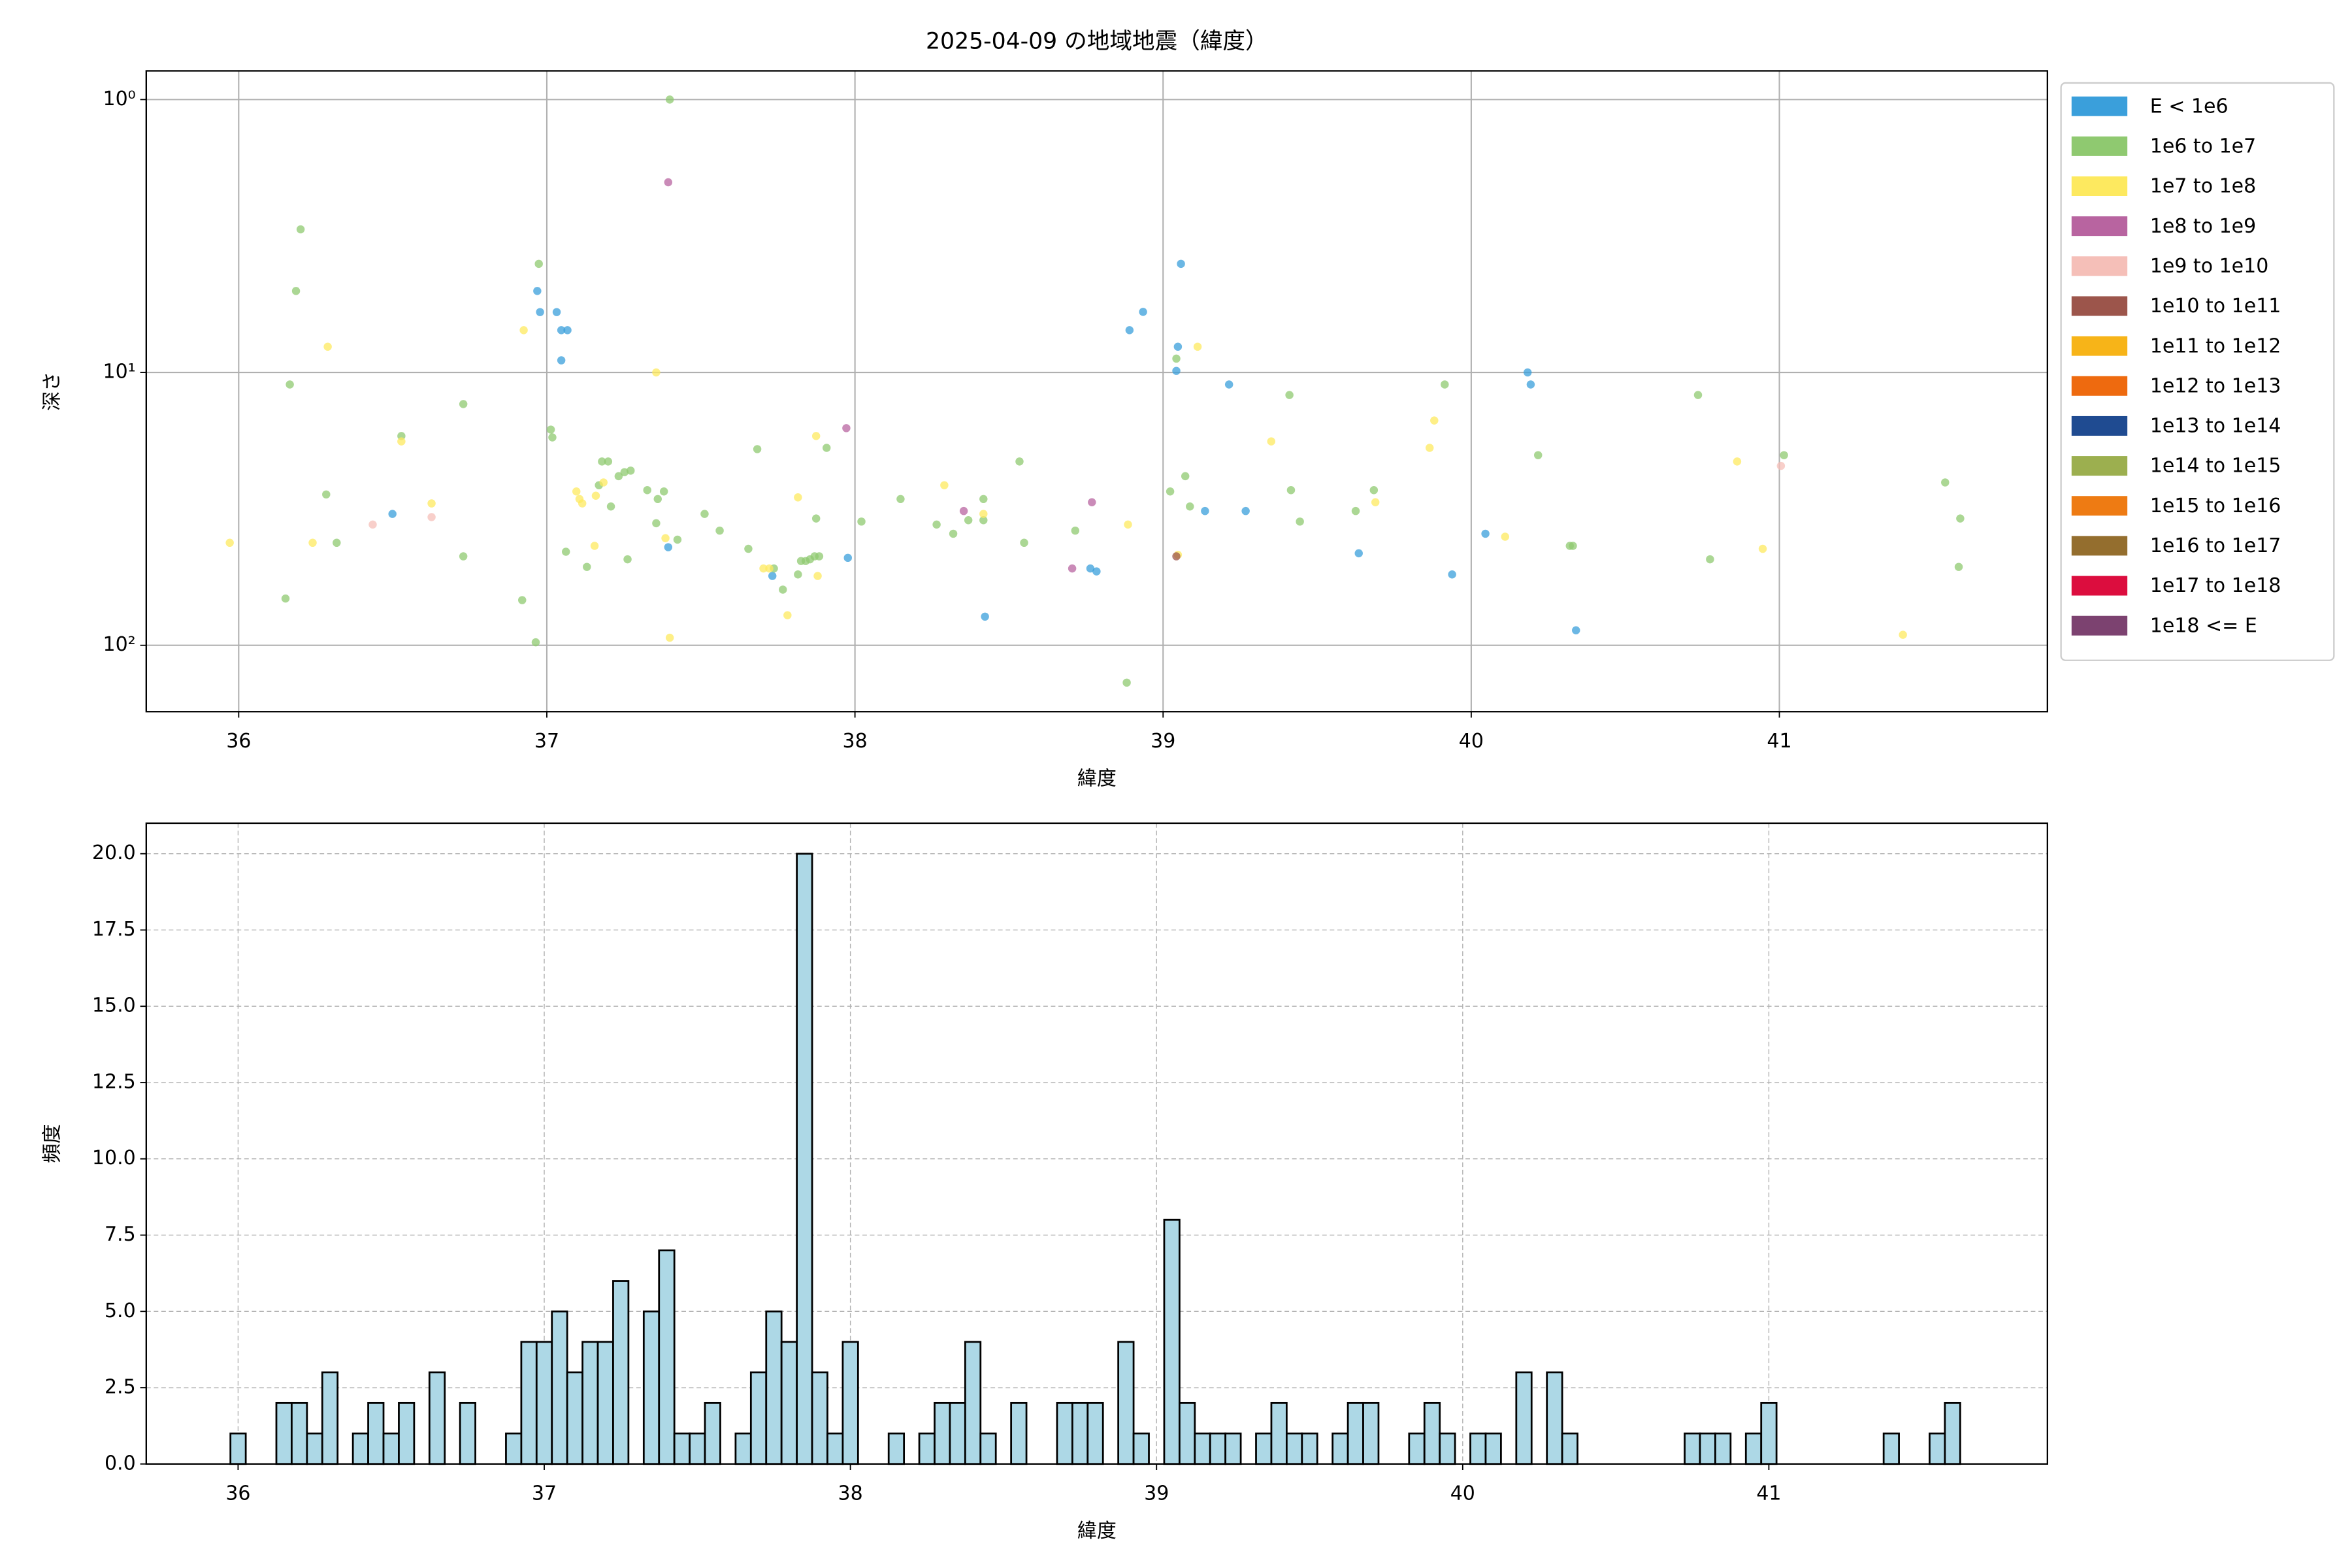 Image resolution: width=2352 pixels, height=1568 pixels. What do you see at coordinates (2203, 625) in the screenshot?
I see `legend-label: 1e18 <= E` at bounding box center [2203, 625].